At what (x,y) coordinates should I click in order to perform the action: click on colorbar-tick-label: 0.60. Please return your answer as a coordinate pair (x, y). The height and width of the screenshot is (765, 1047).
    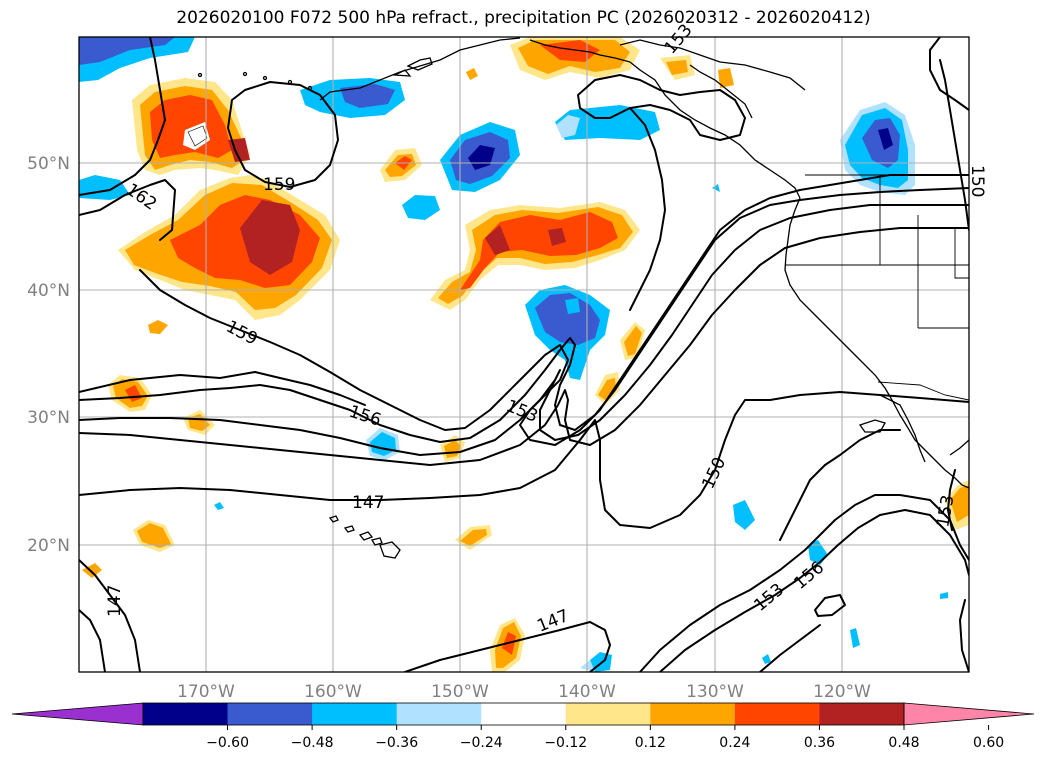
    Looking at the image, I should click on (988, 743).